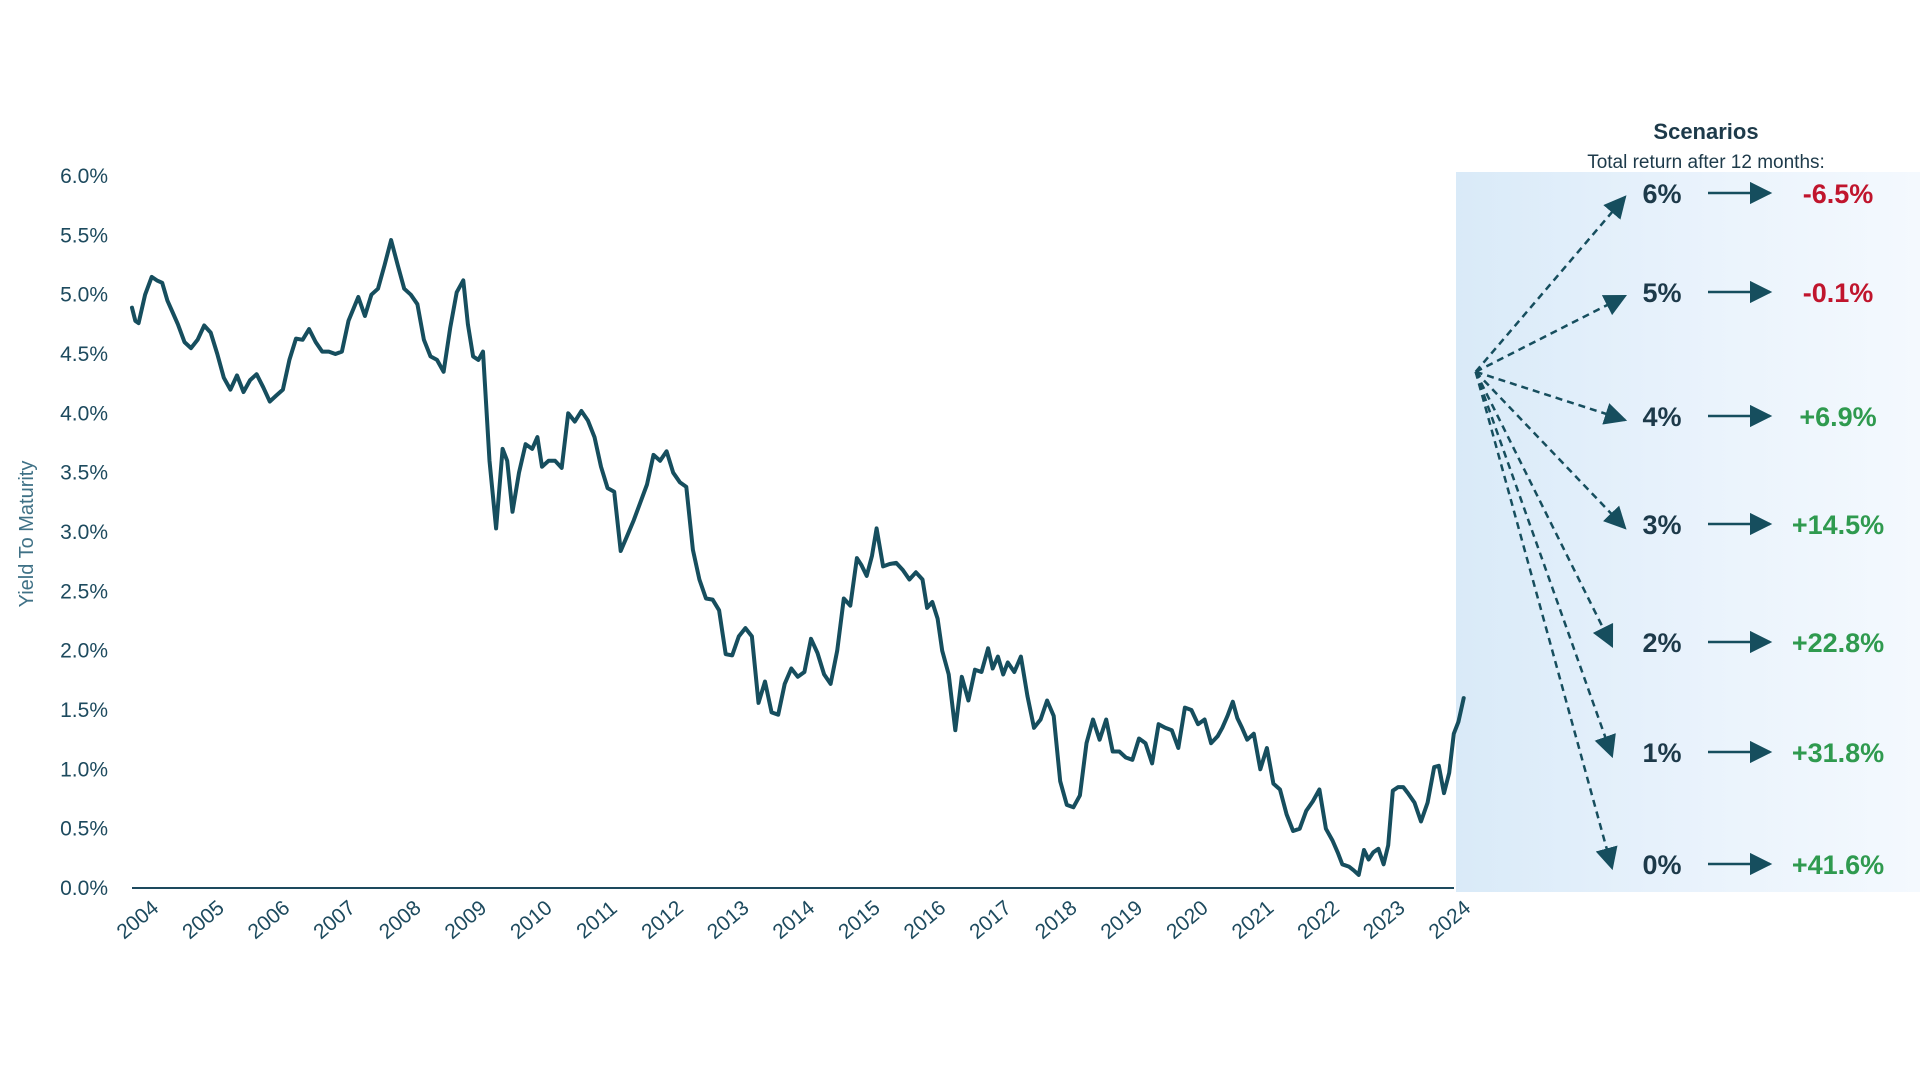 The height and width of the screenshot is (1080, 1920). What do you see at coordinates (84, 769) in the screenshot?
I see `y-tick-label: 1.0%` at bounding box center [84, 769].